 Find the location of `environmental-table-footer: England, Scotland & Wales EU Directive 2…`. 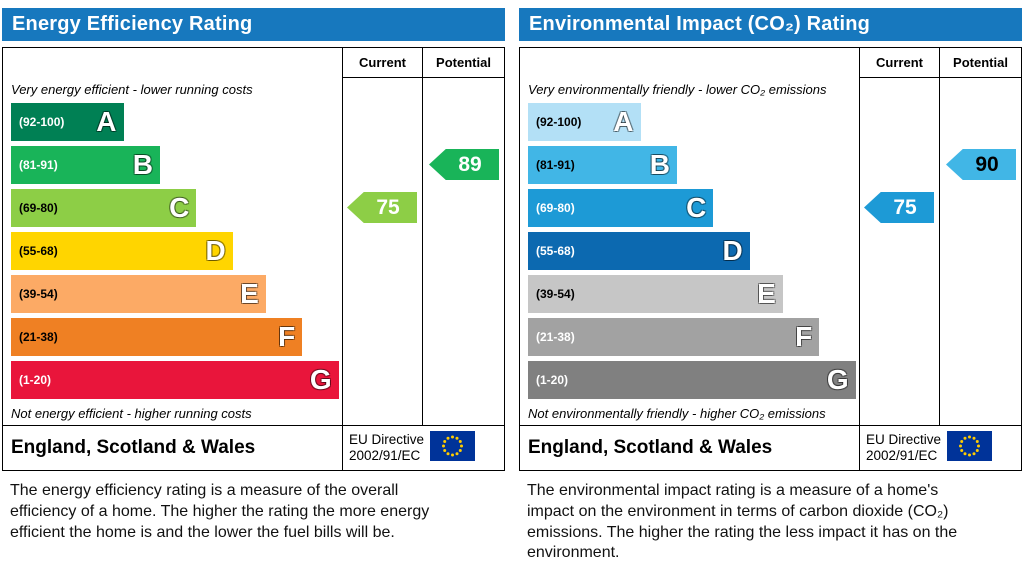

environmental-table-footer: England, Scotland & Wales EU Directive 2… is located at coordinates (770, 447).